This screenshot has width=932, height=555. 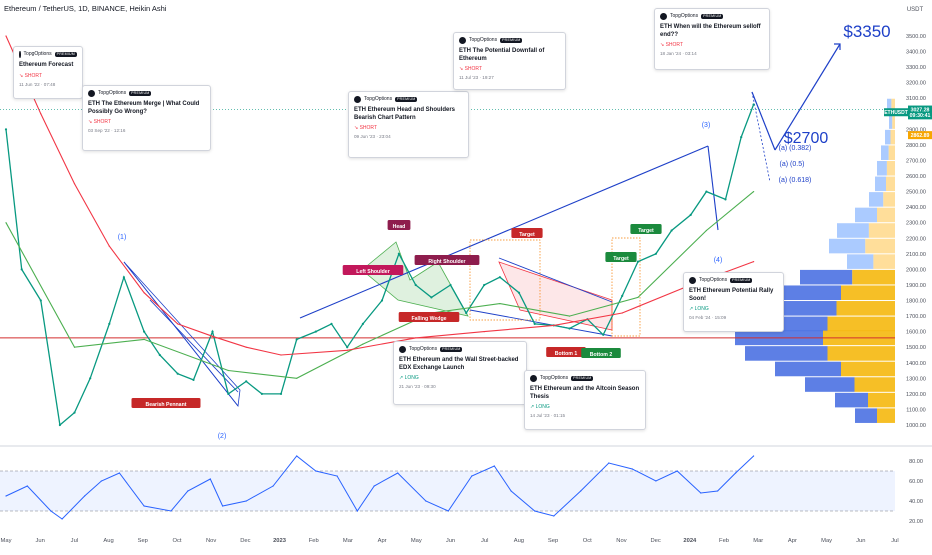 What do you see at coordinates (713, 188) in the screenshot?
I see `channel-line` at bounding box center [713, 188].